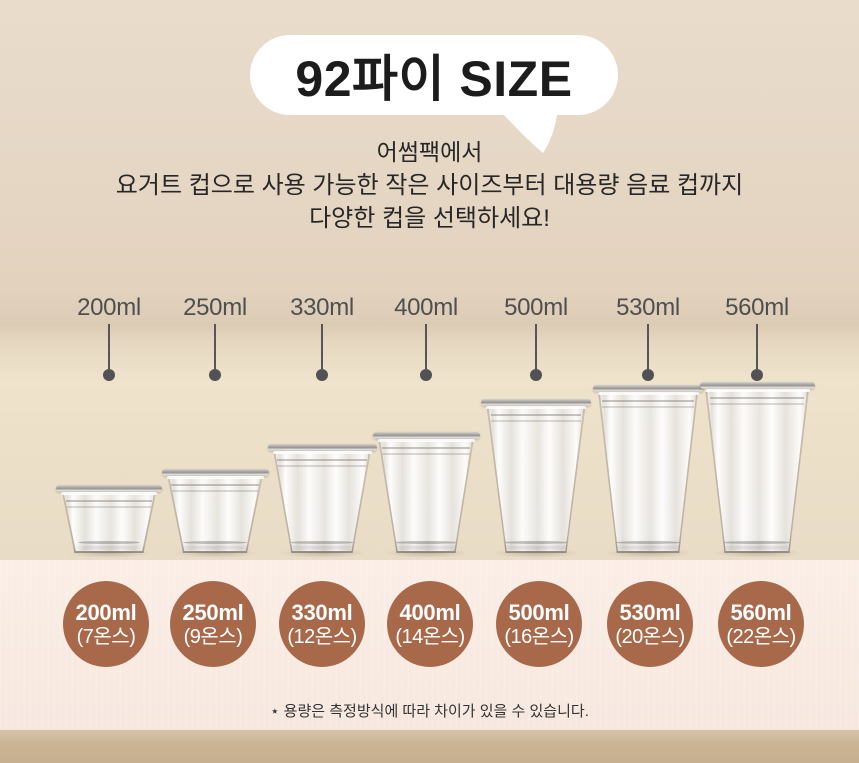  What do you see at coordinates (650, 636) in the screenshot?
I see `badge-ounces: (20온스)` at bounding box center [650, 636].